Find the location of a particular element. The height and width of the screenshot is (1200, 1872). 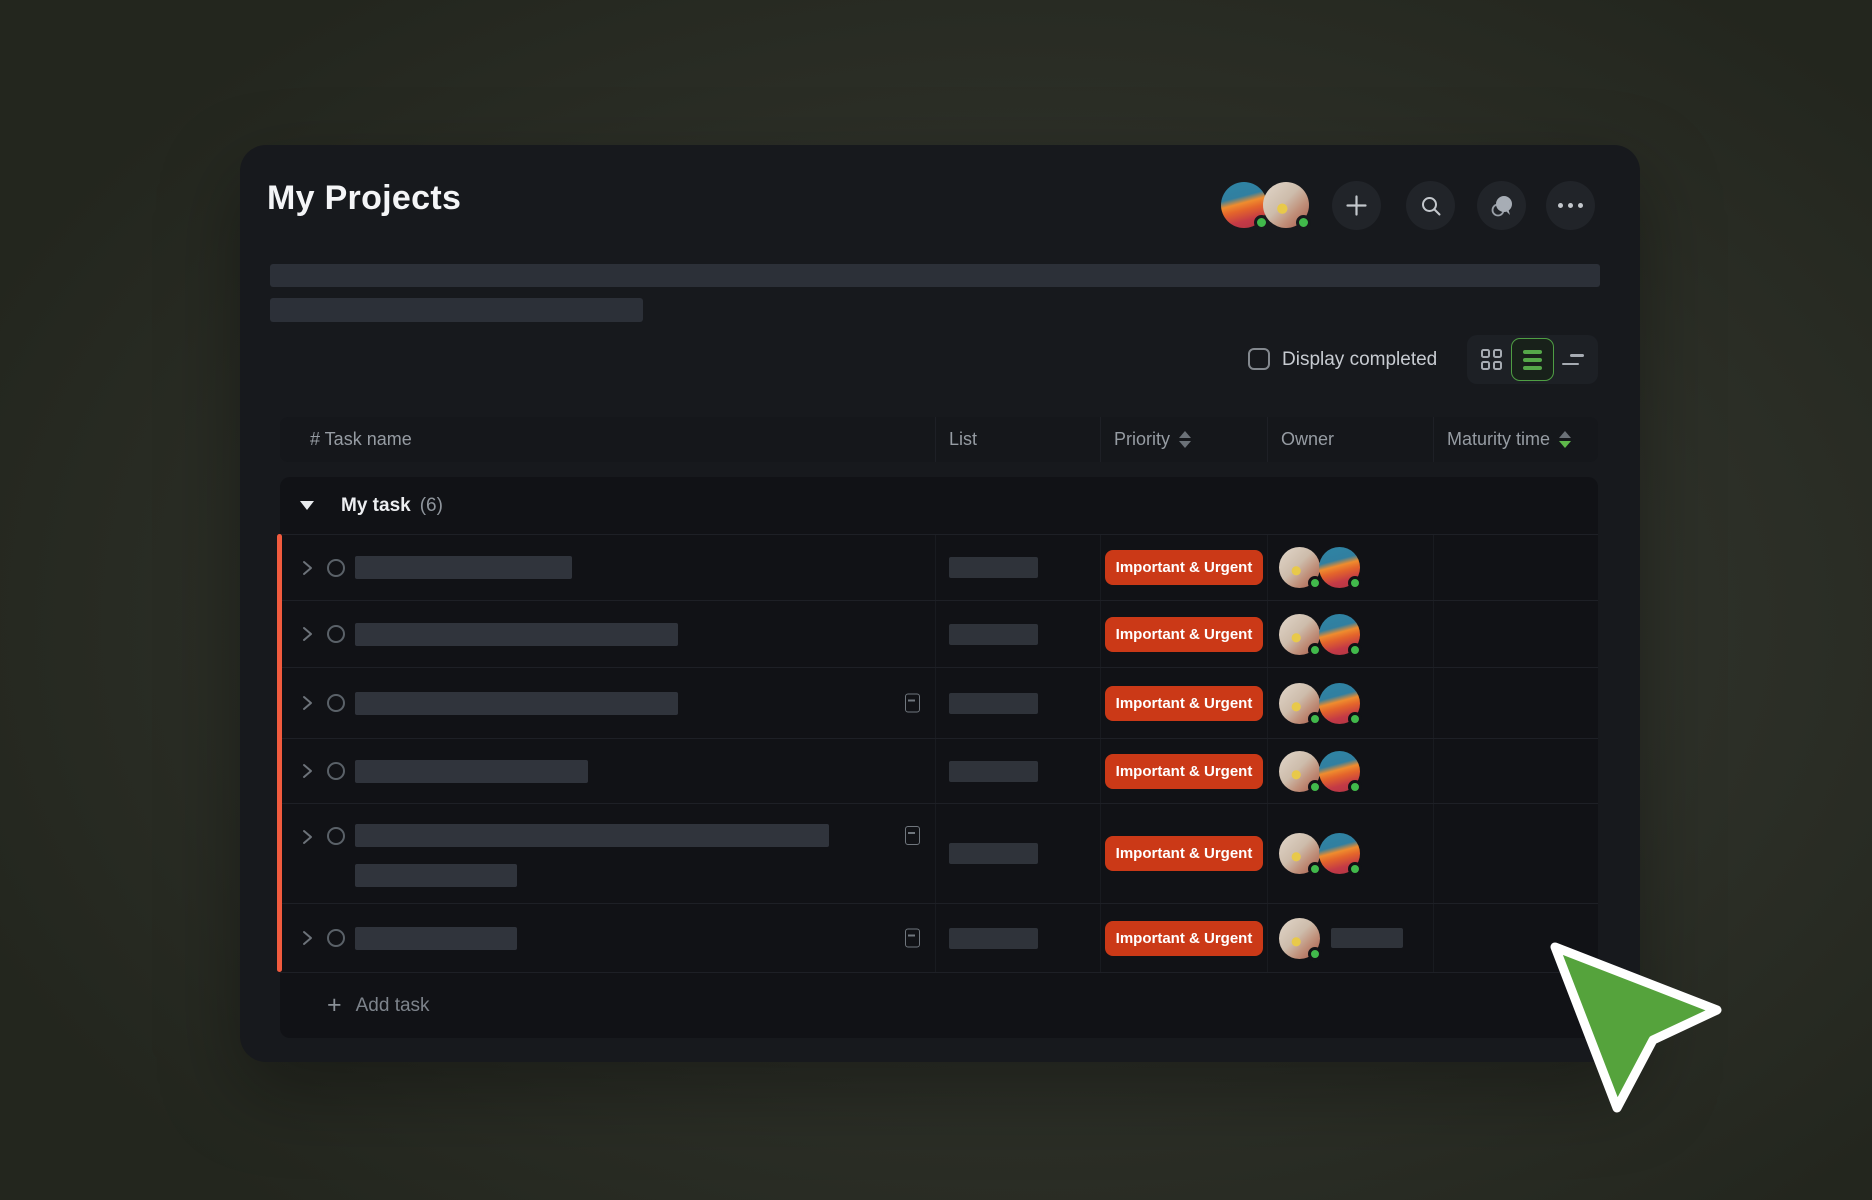

task-group-row: My task (6) is located at coordinates (939, 505).